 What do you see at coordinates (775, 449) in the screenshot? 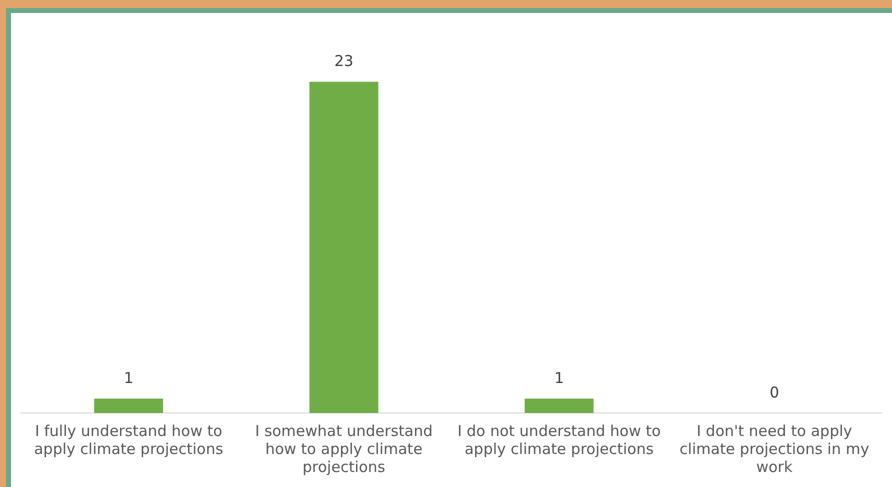
I see `x-tick-label: I don't need to apply climate projections in my work` at bounding box center [775, 449].